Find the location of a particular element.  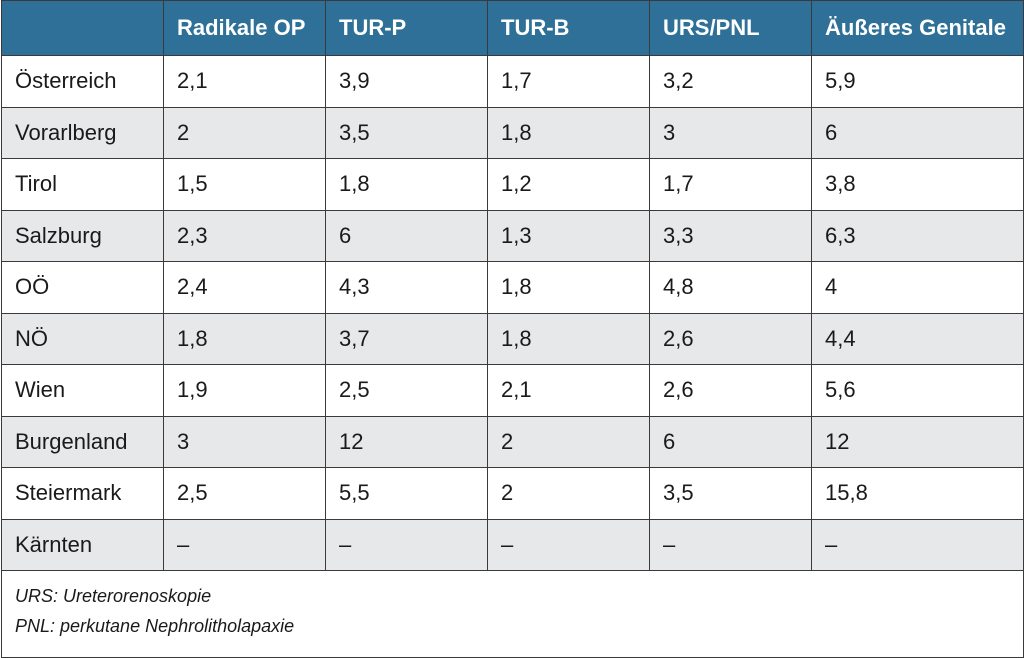

value-cell: 3,7 is located at coordinates (406, 338).